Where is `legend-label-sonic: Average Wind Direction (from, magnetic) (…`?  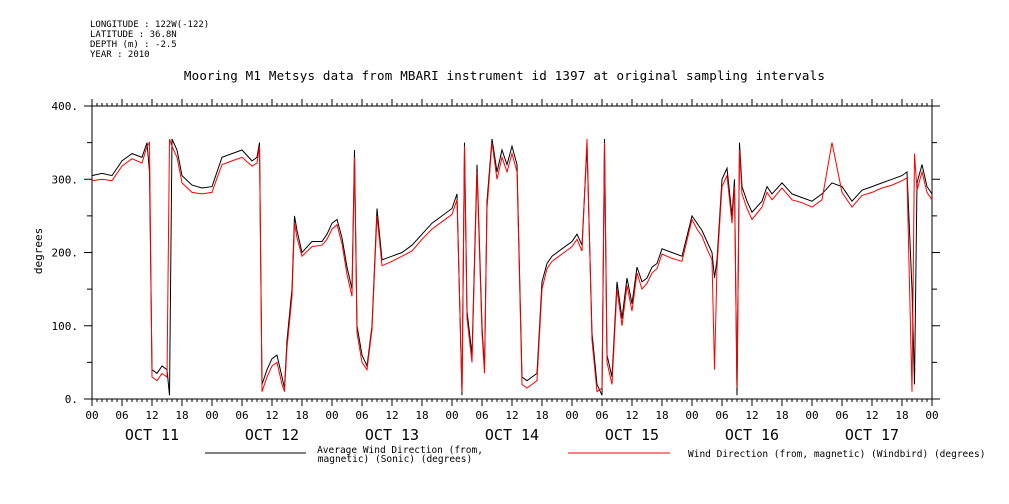 legend-label-sonic: Average Wind Direction (from, magnetic) (… is located at coordinates (400, 455).